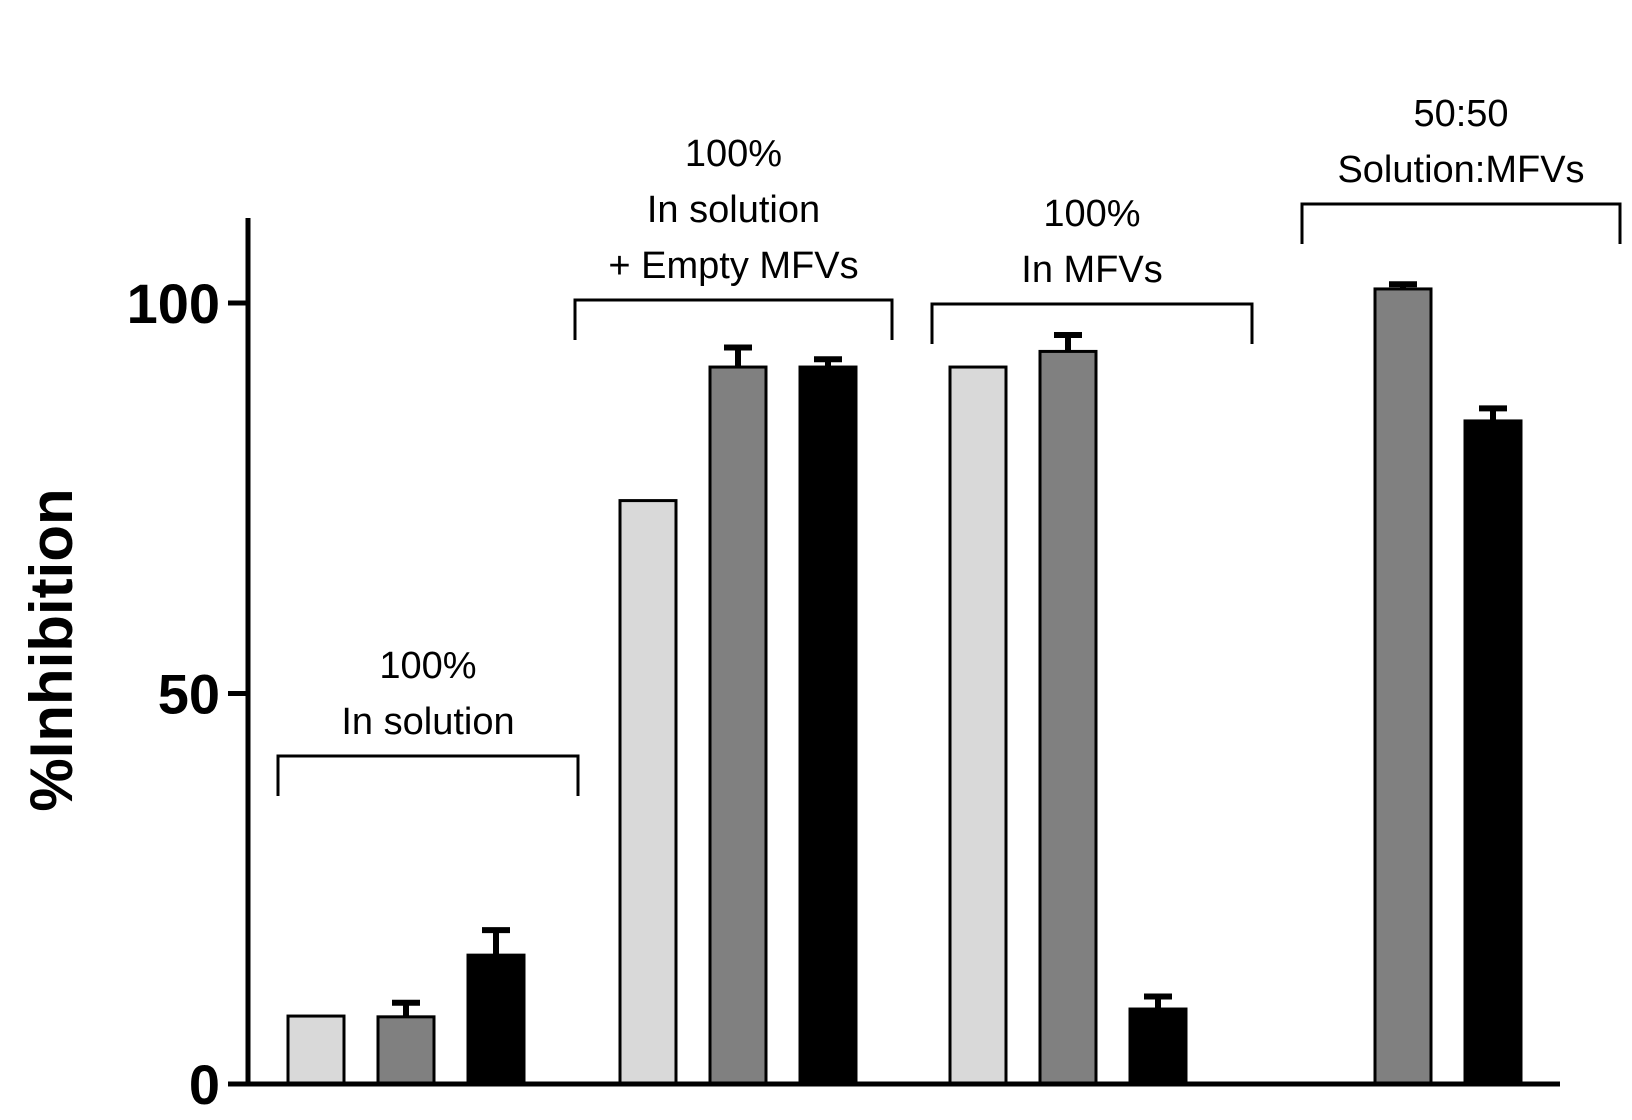  Describe the element at coordinates (427, 666) in the screenshot. I see `group-label-1-line-1: 100%` at that location.